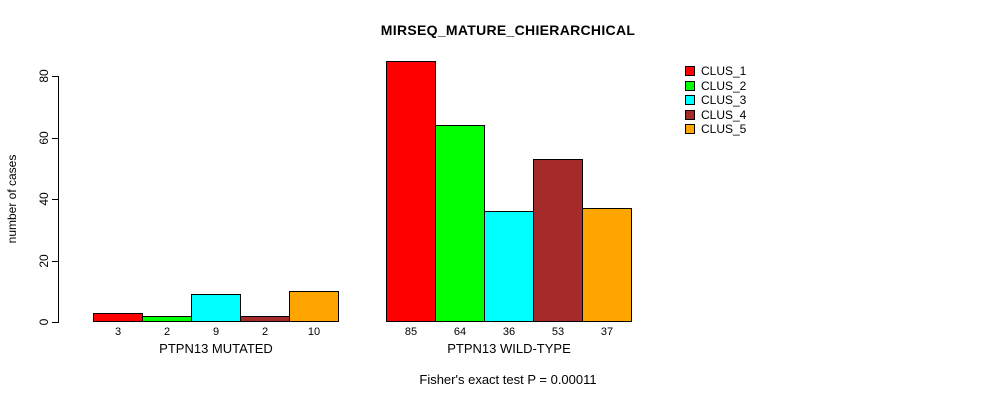 Image resolution: width=990 pixels, height=400 pixels. What do you see at coordinates (167, 319) in the screenshot?
I see `bar-clus_2-mutated` at bounding box center [167, 319].